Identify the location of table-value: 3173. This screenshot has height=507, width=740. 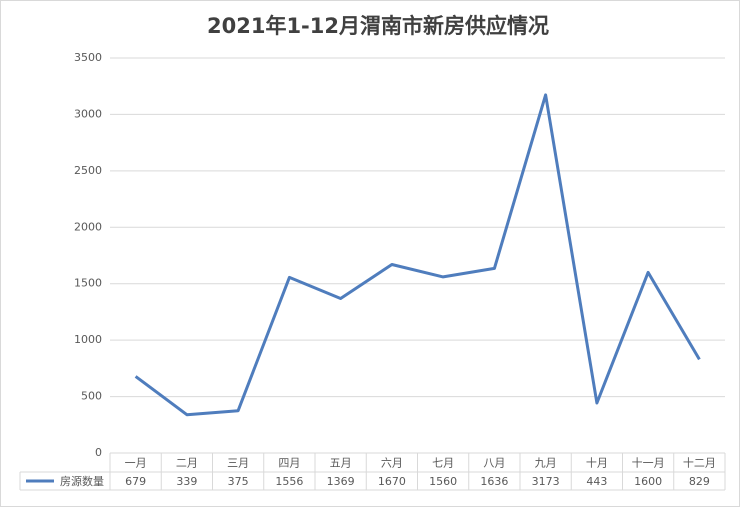
(546, 481).